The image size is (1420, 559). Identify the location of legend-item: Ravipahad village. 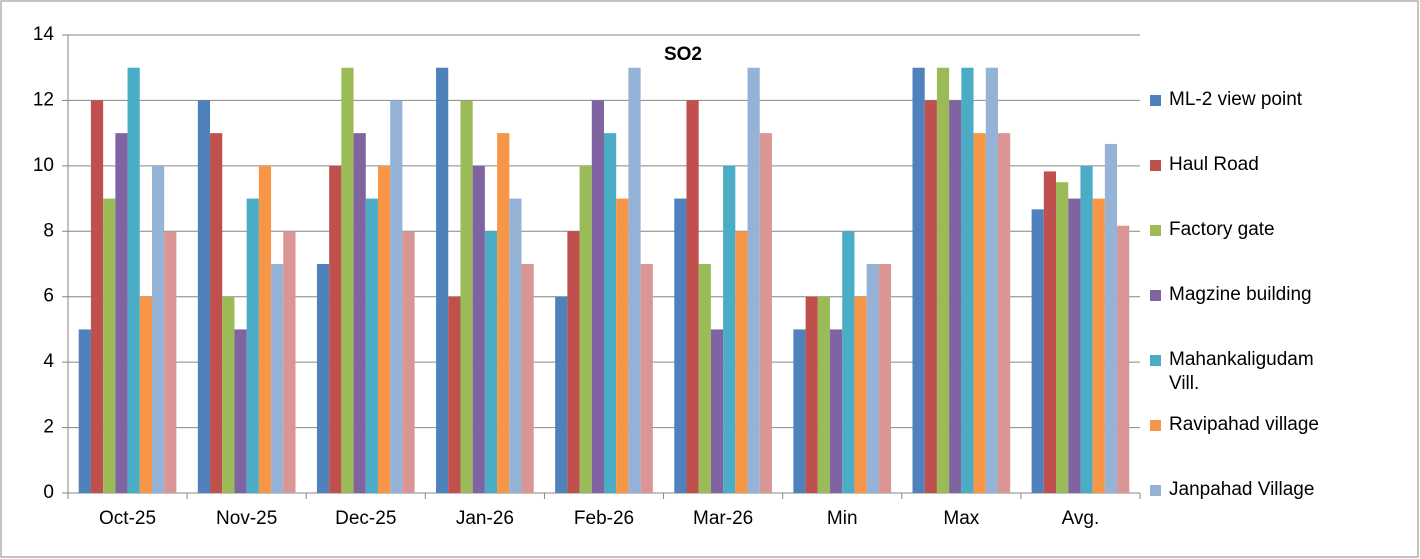
(1234, 425).